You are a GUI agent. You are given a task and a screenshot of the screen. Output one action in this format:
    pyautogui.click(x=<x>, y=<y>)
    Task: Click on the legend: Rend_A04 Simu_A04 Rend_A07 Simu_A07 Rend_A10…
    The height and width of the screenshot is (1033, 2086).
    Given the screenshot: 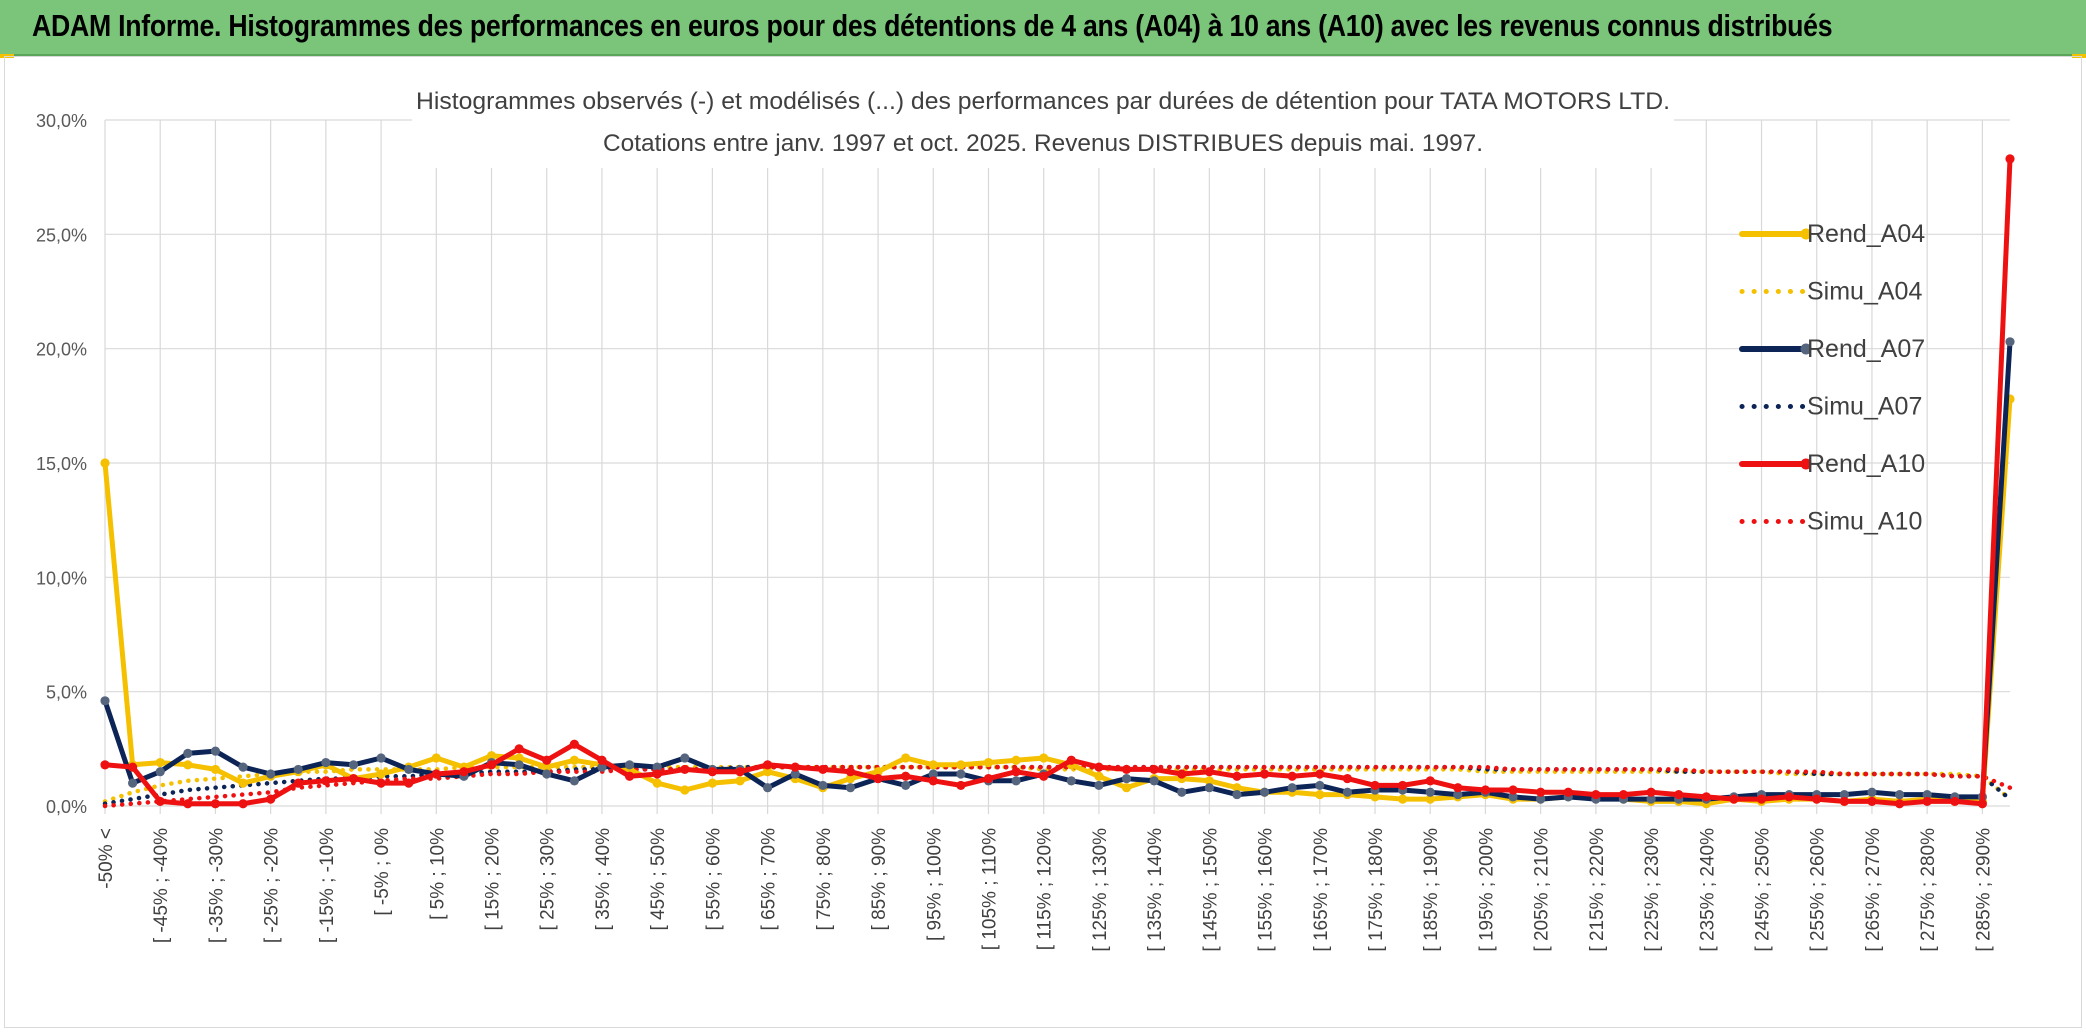 What is the action you would take?
    pyautogui.click(x=1832, y=378)
    